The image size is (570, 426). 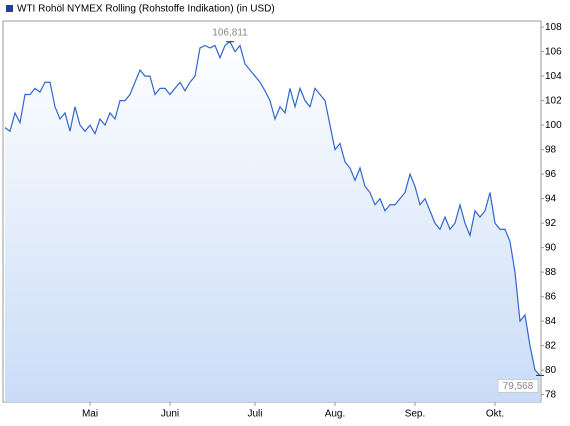 What do you see at coordinates (553, 125) in the screenshot?
I see `y-tick-label: 100` at bounding box center [553, 125].